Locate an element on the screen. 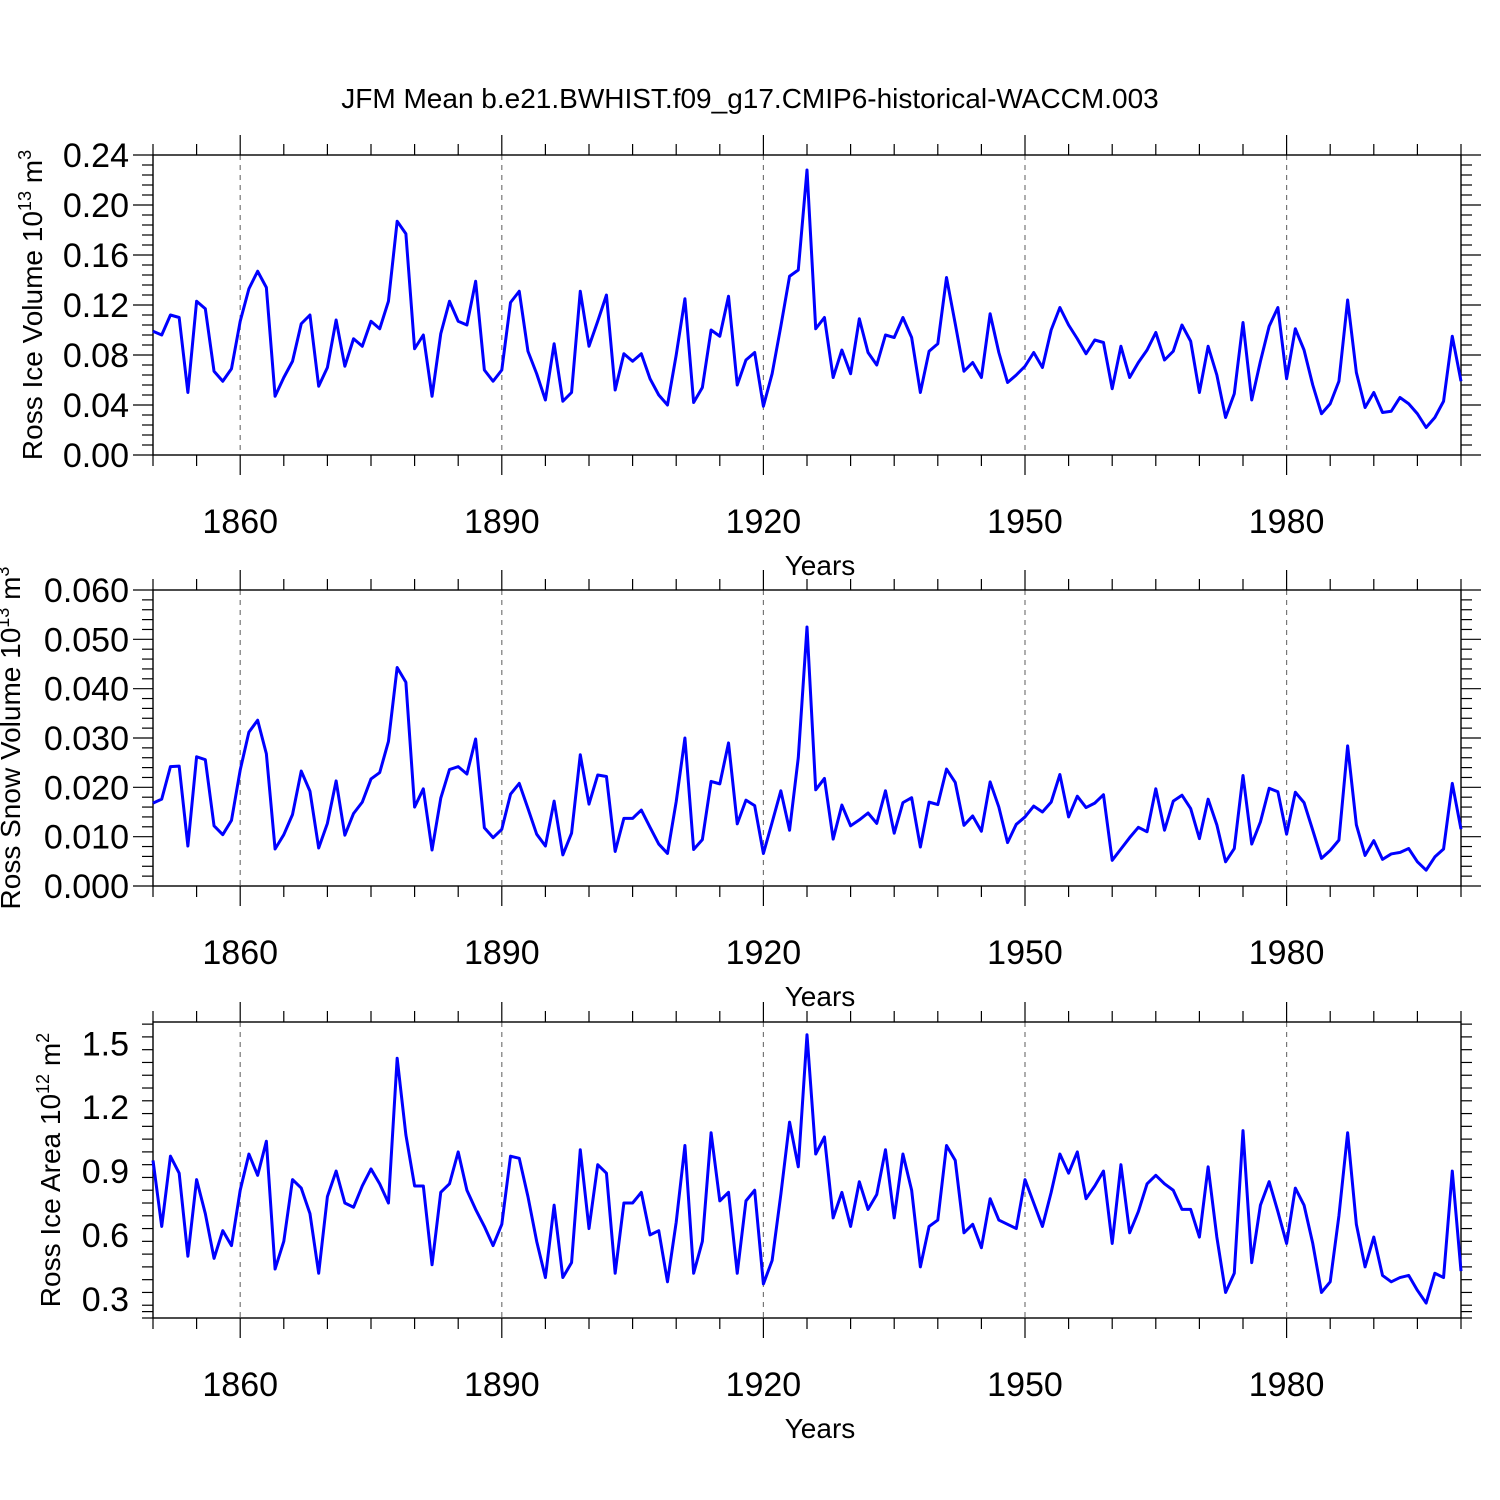 The image size is (1500, 1500). y-tick-label: 0.20 is located at coordinates (96, 206).